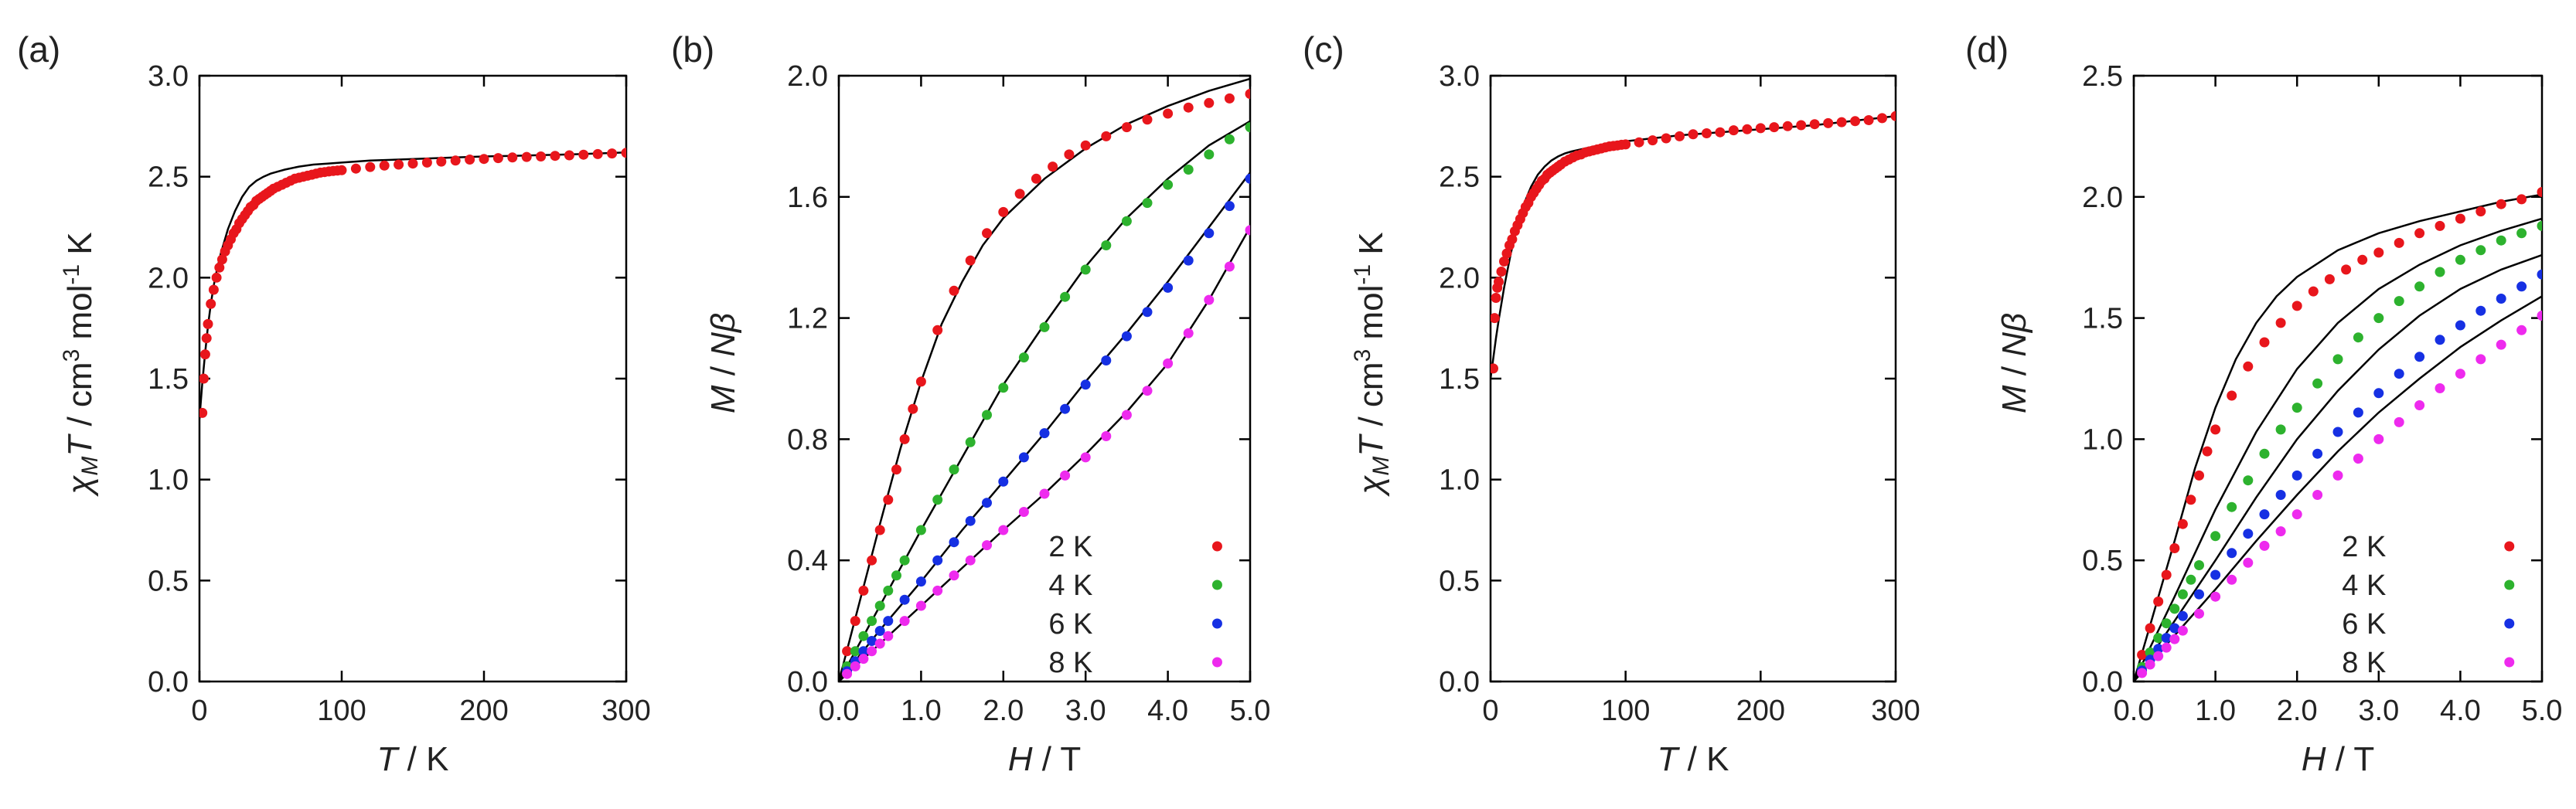 Image resolution: width=2576 pixels, height=809 pixels. What do you see at coordinates (168, 278) in the screenshot?
I see `y-tick-label: 2.0` at bounding box center [168, 278].